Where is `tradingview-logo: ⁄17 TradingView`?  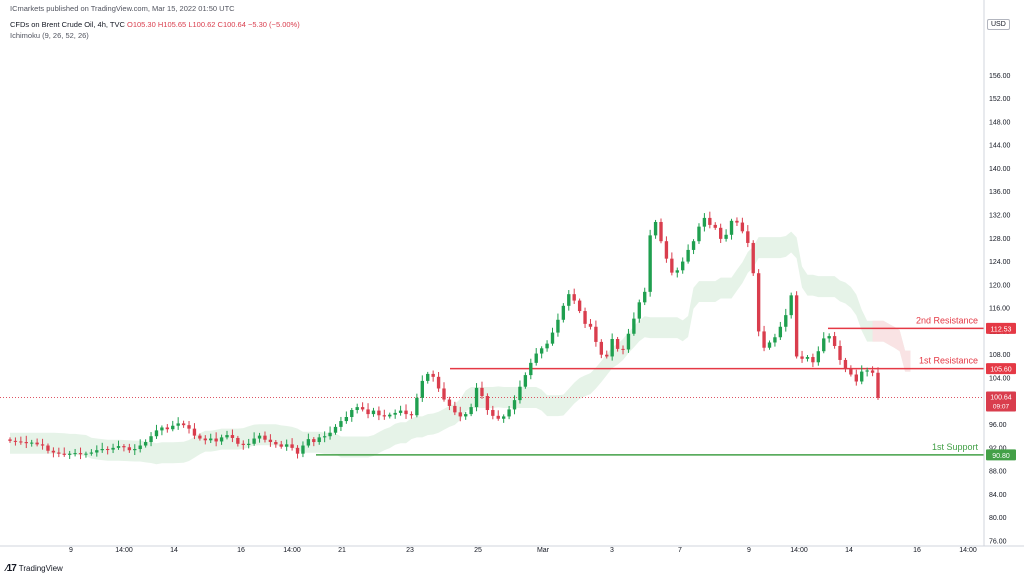
tradingview-logo: ⁄17 TradingView is located at coordinates (34, 568).